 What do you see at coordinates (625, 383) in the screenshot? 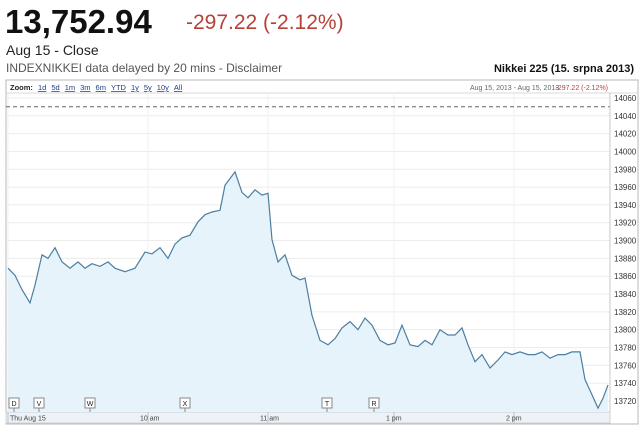
I see `y-tick-label: 13740` at bounding box center [625, 383].